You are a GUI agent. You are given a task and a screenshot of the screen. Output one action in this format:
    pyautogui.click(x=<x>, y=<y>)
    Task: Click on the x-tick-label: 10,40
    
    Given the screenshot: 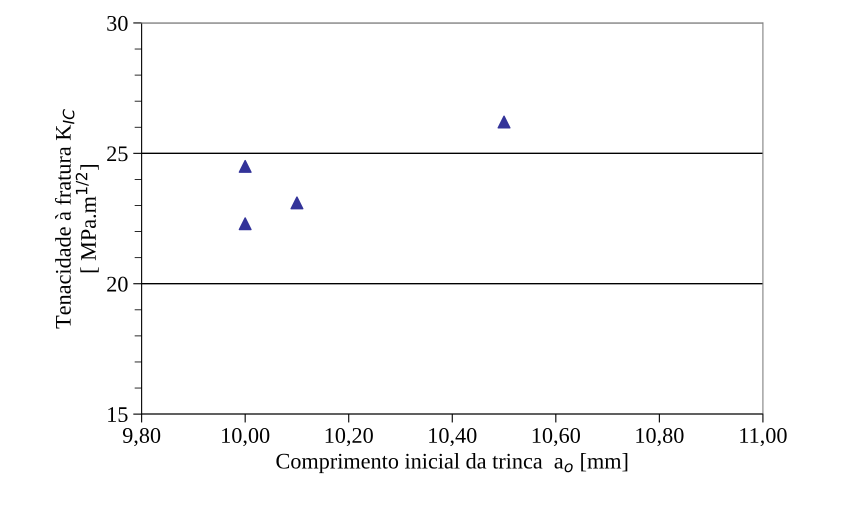 What is the action you would take?
    pyautogui.click(x=452, y=437)
    